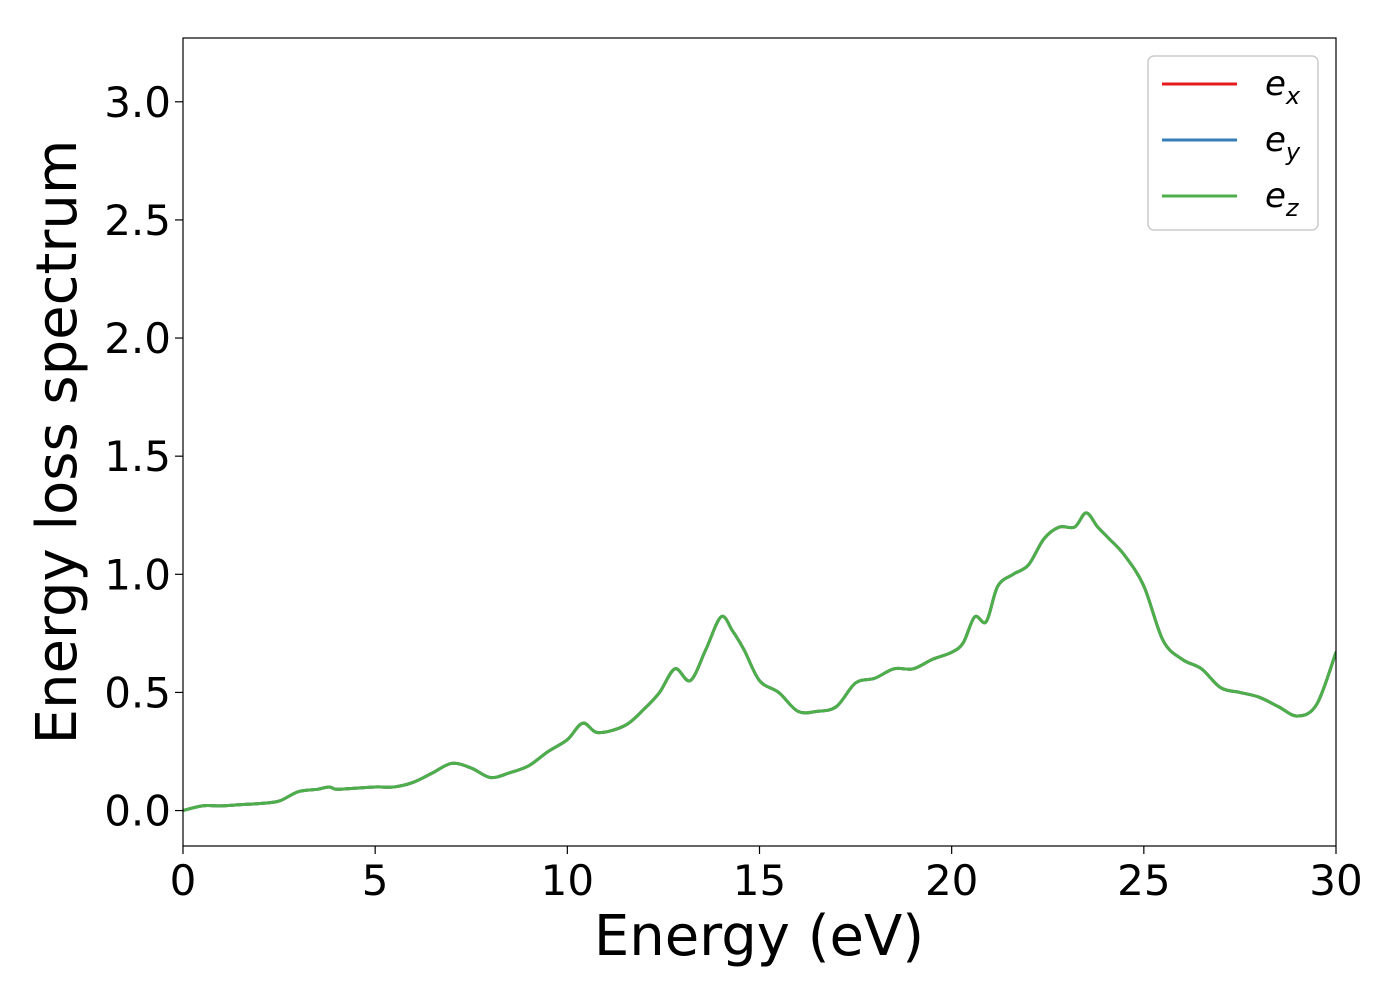 The image size is (1400, 1000). I want to click on legend-label-subscript: x, so click(1293, 96).